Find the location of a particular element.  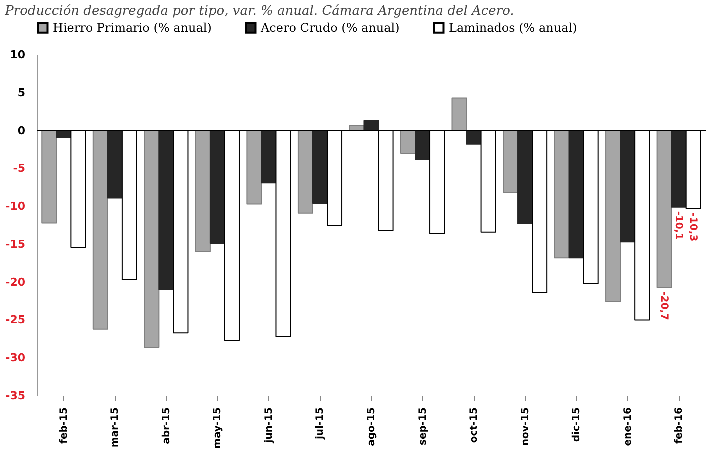

y-tick-label: -30 is located at coordinates (16, 358).